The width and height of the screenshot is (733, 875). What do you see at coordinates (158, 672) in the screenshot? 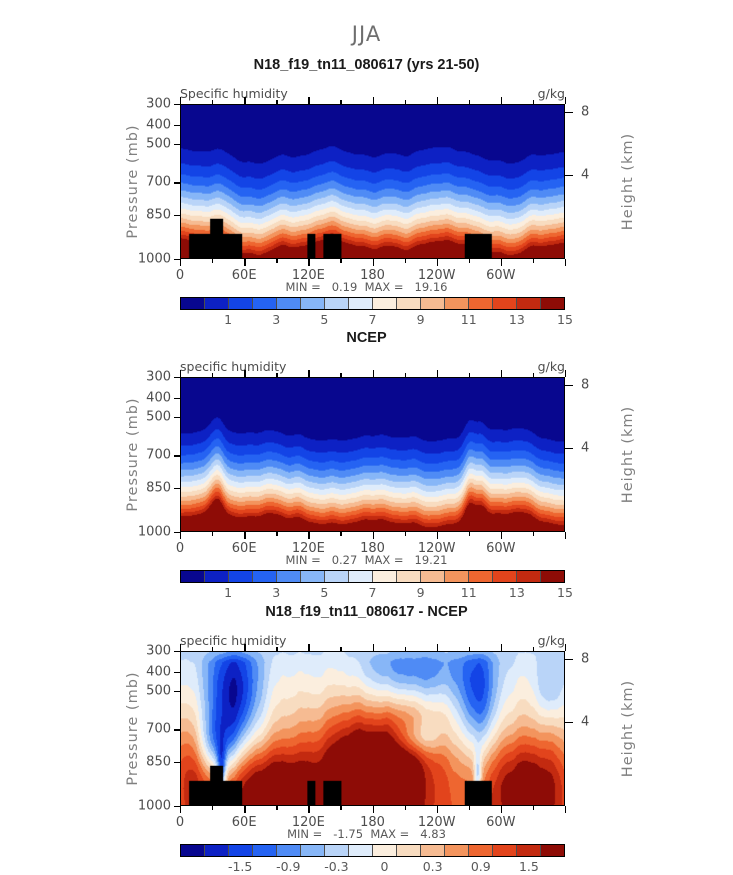
I see `y-axis-tick-label: 400` at bounding box center [158, 672].